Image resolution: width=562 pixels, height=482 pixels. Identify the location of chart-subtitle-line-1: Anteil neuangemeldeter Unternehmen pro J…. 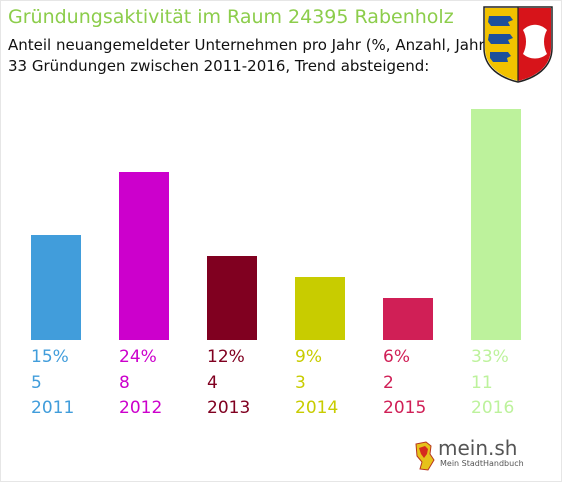
(249, 45).